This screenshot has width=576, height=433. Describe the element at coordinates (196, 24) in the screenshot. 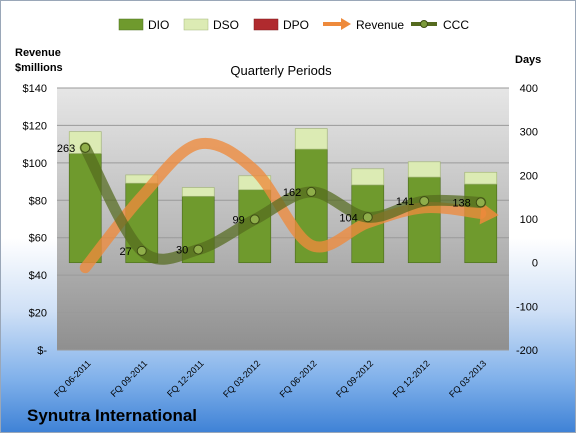

I see `legend-dso-swatch` at that location.